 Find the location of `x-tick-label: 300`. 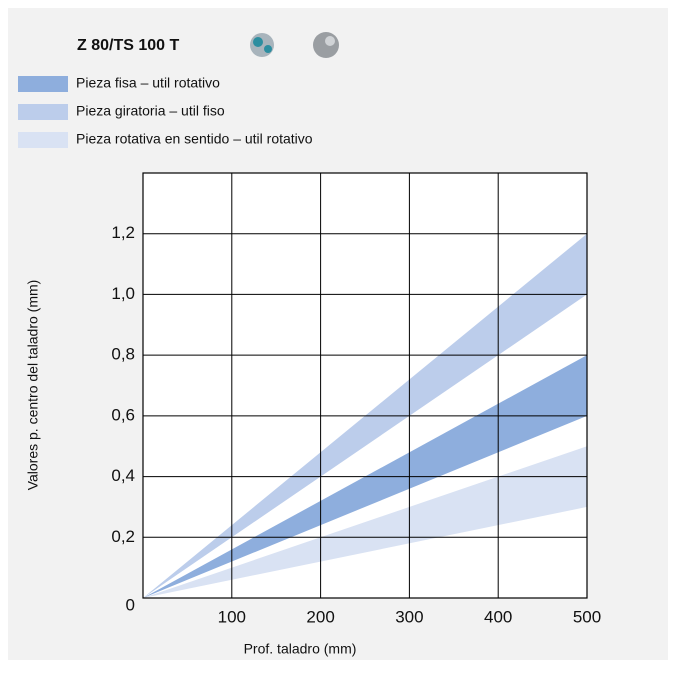

x-tick-label: 300 is located at coordinates (409, 616).